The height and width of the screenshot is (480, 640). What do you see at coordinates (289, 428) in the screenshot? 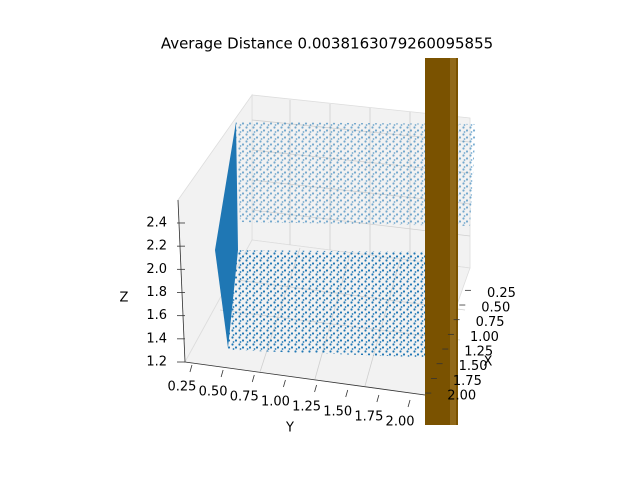
I see `y-axis-label: Y` at bounding box center [289, 428].